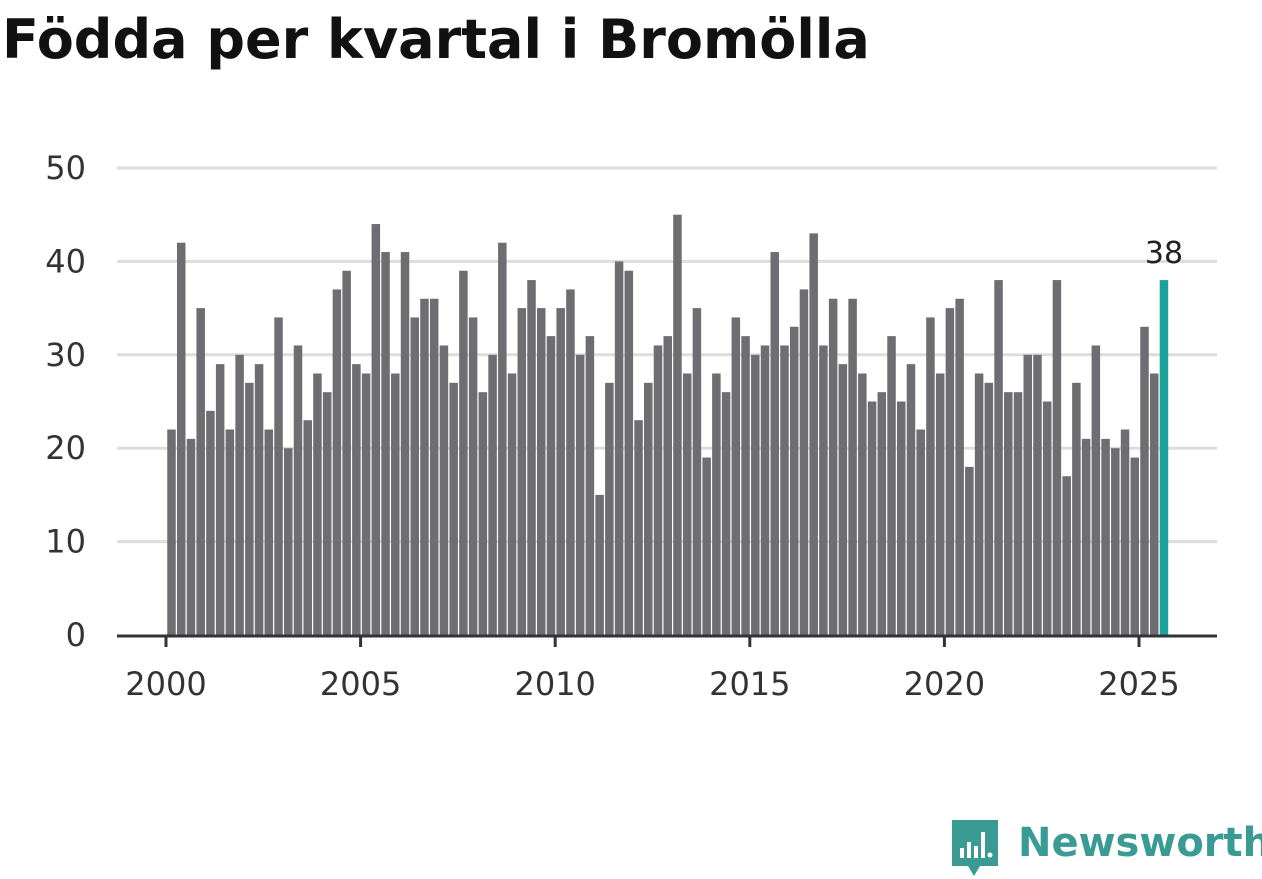  Describe the element at coordinates (65, 542) in the screenshot. I see `y-tick-label: 10` at that location.